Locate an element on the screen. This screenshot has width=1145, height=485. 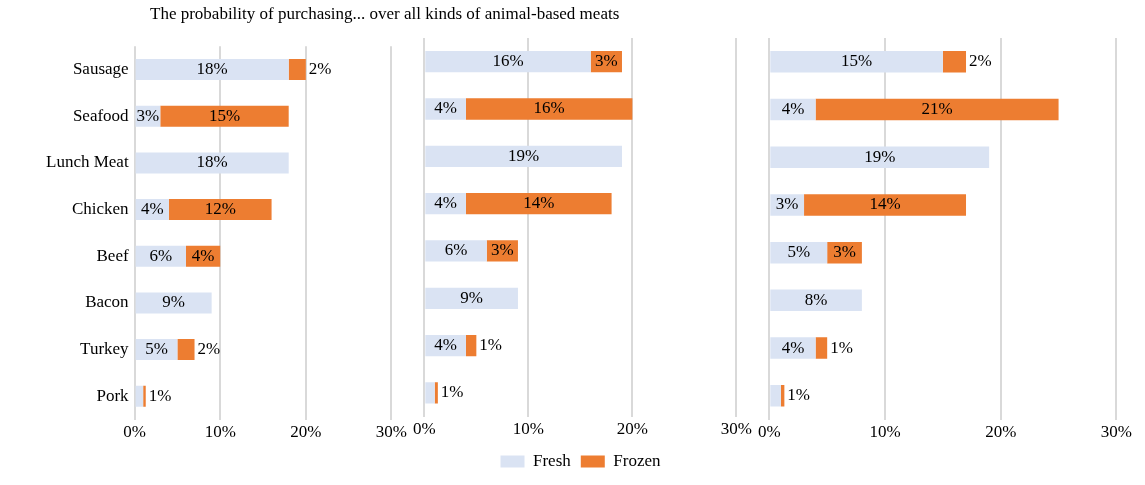
y-tick-label: Lunch Meat is located at coordinates (87, 162).